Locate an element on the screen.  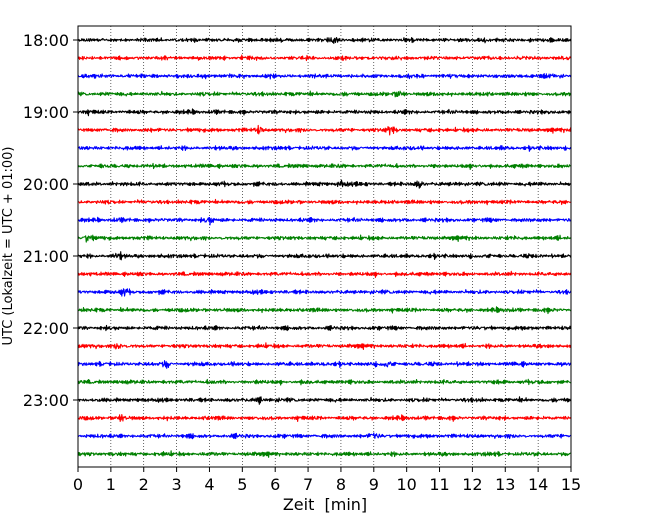
y-tick-label-2100: 21:00 is located at coordinates (46, 256).